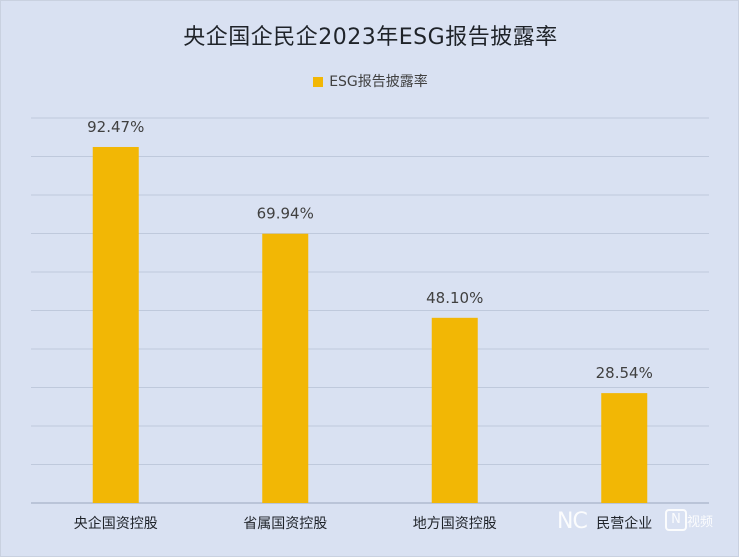 The image size is (739, 557). What do you see at coordinates (115, 127) in the screenshot?
I see `data-label-1: 92.47%` at bounding box center [115, 127].